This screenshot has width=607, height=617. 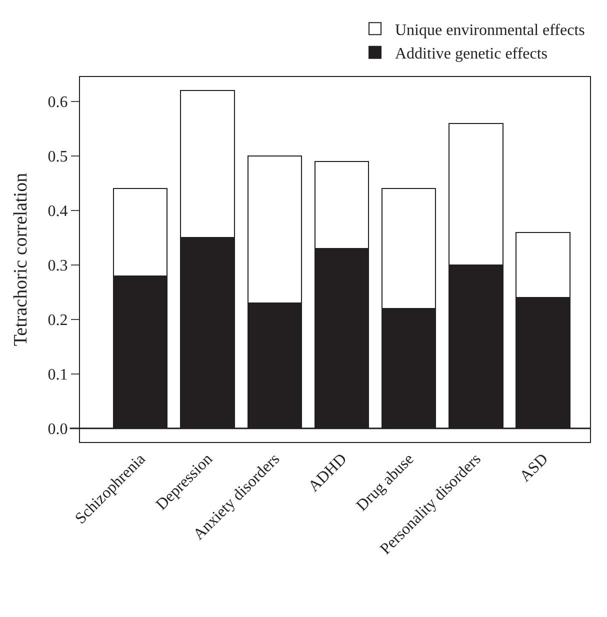 What do you see at coordinates (58, 266) in the screenshot?
I see `y-tick-label: 0.3` at bounding box center [58, 266].